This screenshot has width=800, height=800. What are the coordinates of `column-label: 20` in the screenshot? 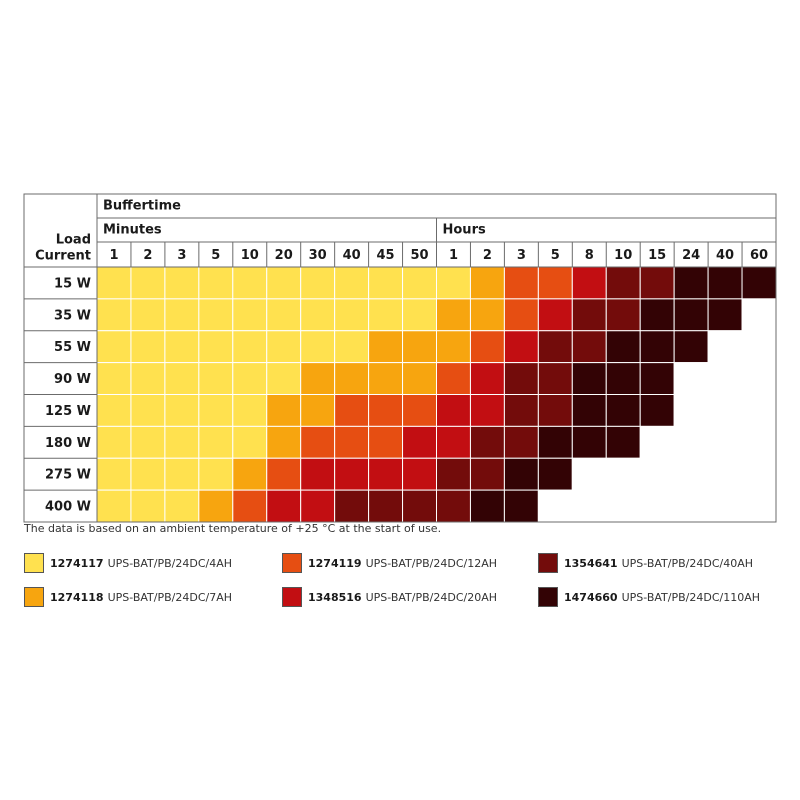 It's located at (284, 255).